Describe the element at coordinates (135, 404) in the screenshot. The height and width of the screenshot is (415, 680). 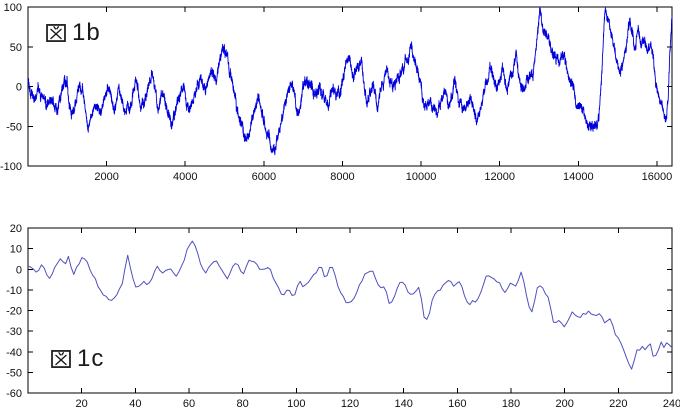
I see `tick-label-x: 40` at that location.